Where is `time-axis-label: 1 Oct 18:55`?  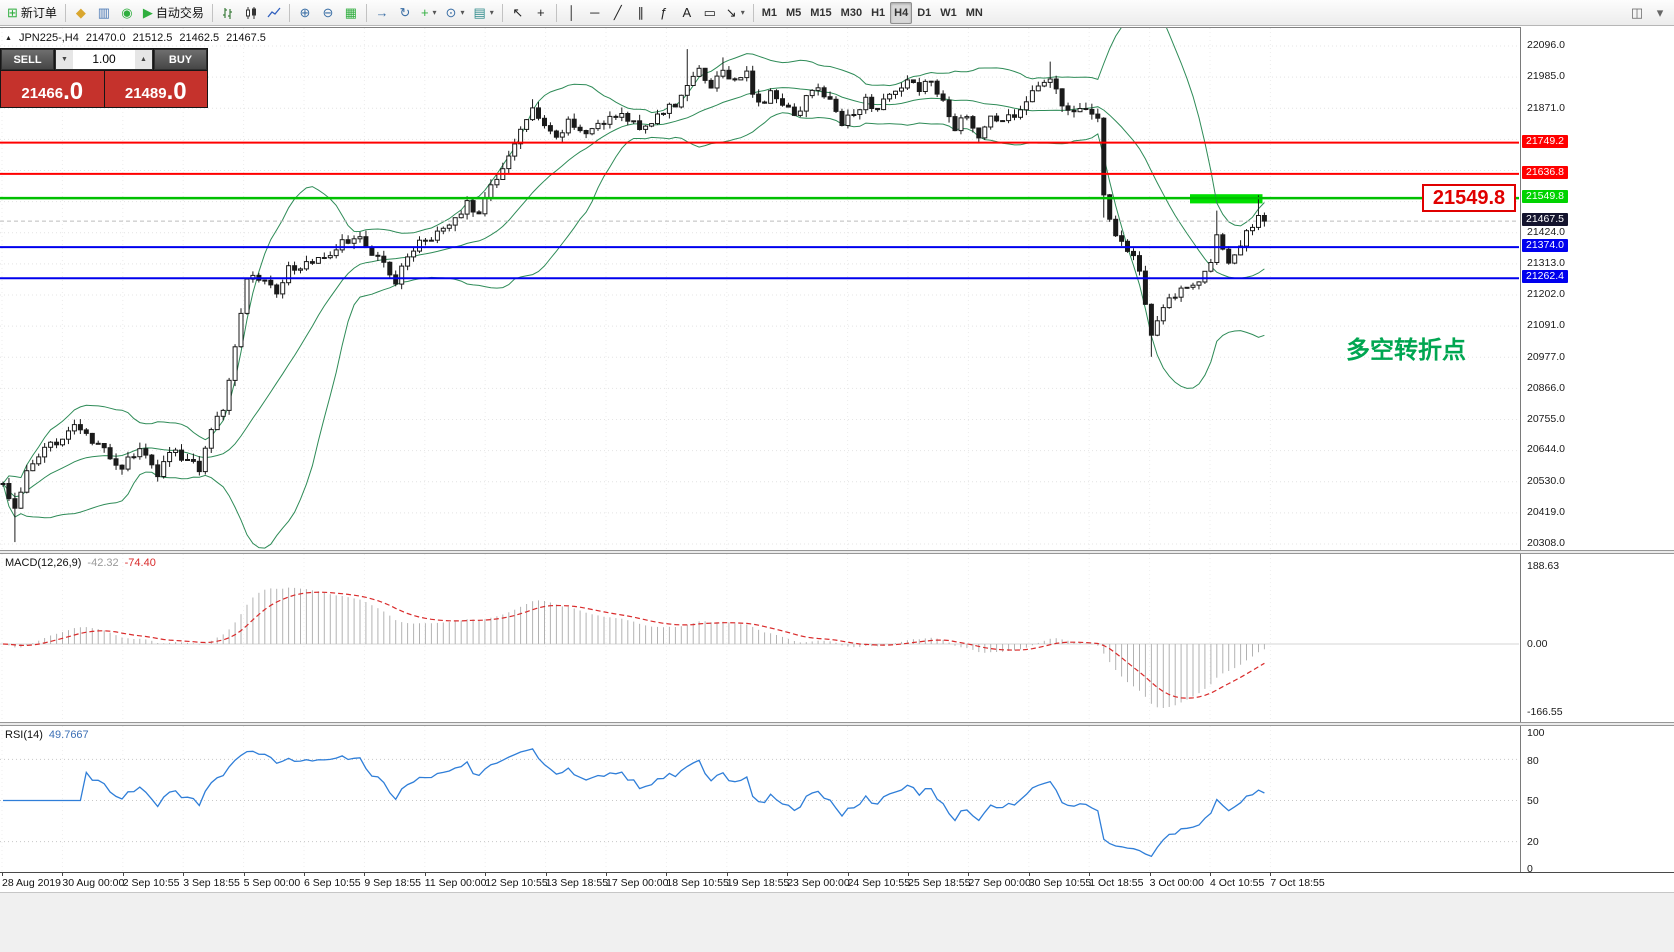 time-axis-label: 1 Oct 18:55 is located at coordinates (1116, 883).